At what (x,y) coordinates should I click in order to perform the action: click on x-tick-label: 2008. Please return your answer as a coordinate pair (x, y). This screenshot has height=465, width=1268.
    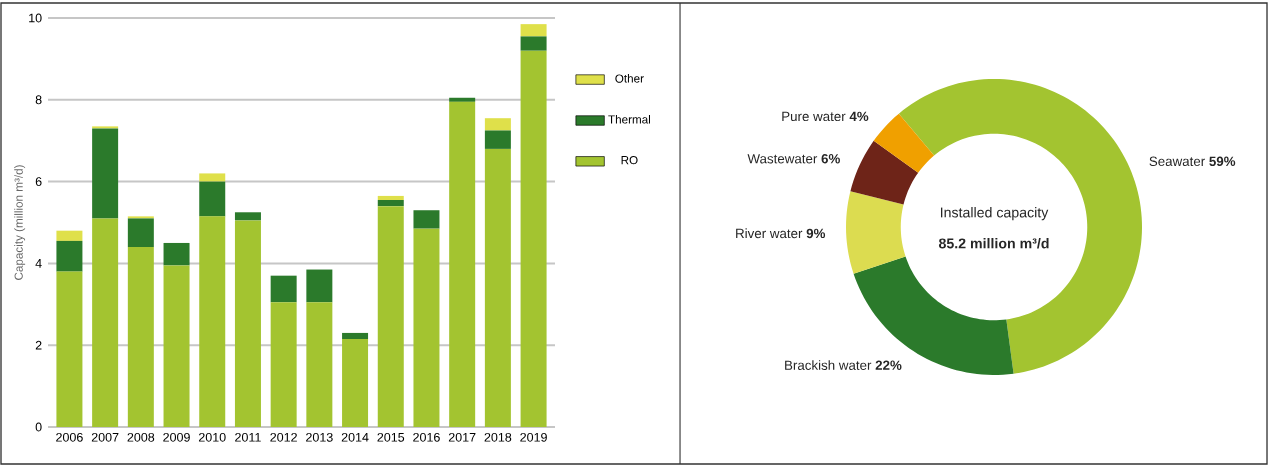
    Looking at the image, I should click on (141, 437).